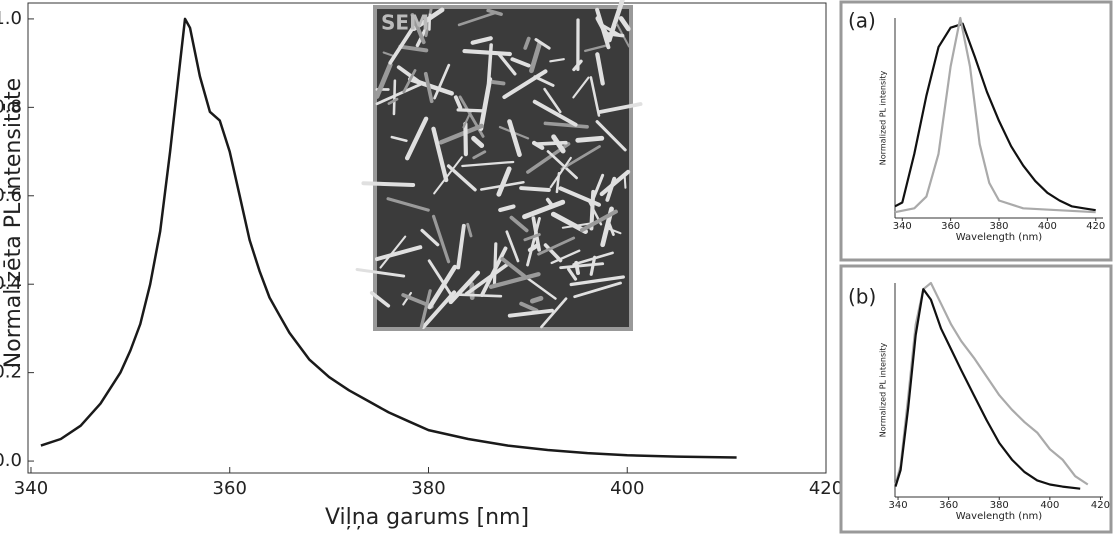 The width and height of the screenshot is (1114, 534). What do you see at coordinates (717, 288) in the screenshot?
I see `scale-bar-label: 5 µm` at bounding box center [717, 288].